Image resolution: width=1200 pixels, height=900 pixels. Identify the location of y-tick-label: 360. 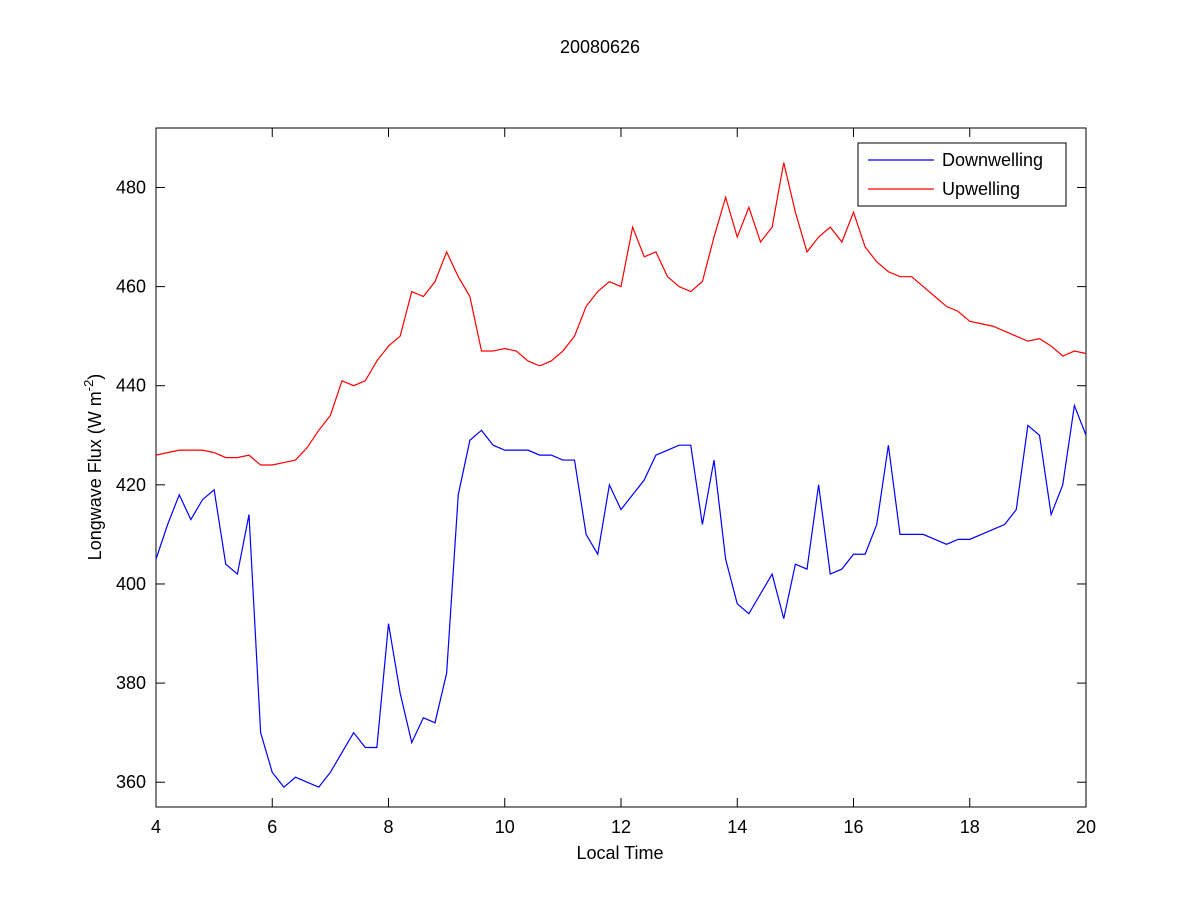
(131, 782).